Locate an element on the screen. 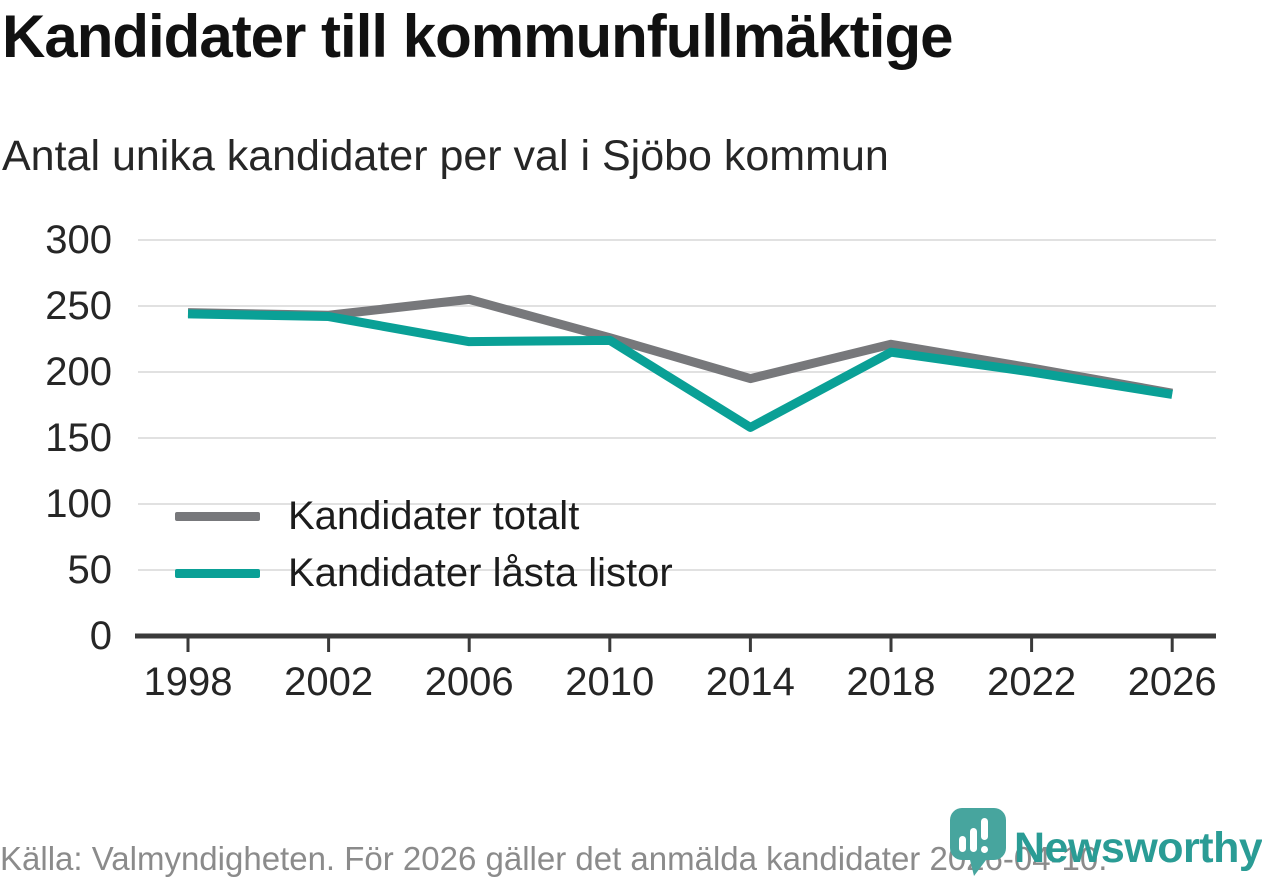  legend-item-total: Kandidater totalt is located at coordinates (424, 516).